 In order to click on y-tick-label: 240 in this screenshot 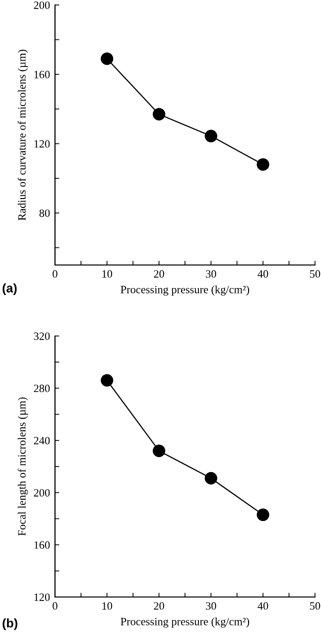, I will do `click(42, 440)`.